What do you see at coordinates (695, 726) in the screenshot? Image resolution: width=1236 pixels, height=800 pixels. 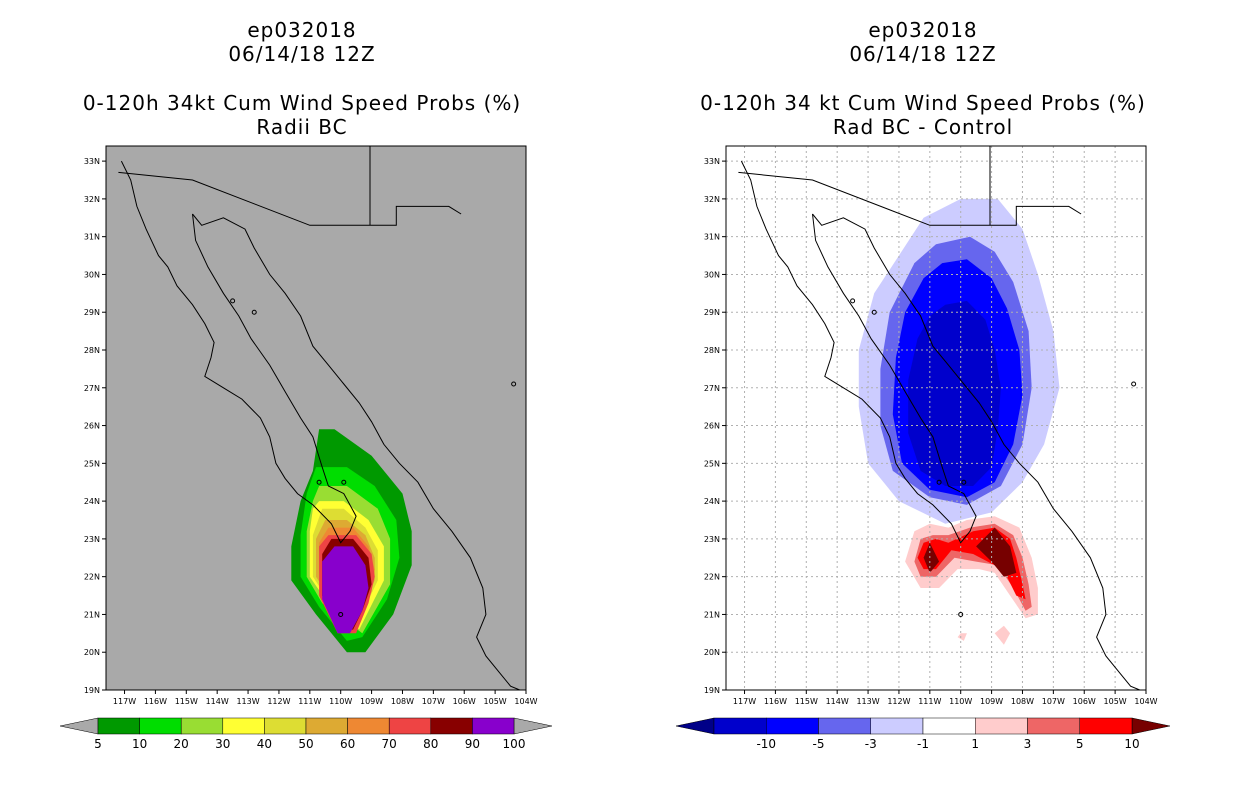 I see `colorbar-low-arrow` at bounding box center [695, 726].